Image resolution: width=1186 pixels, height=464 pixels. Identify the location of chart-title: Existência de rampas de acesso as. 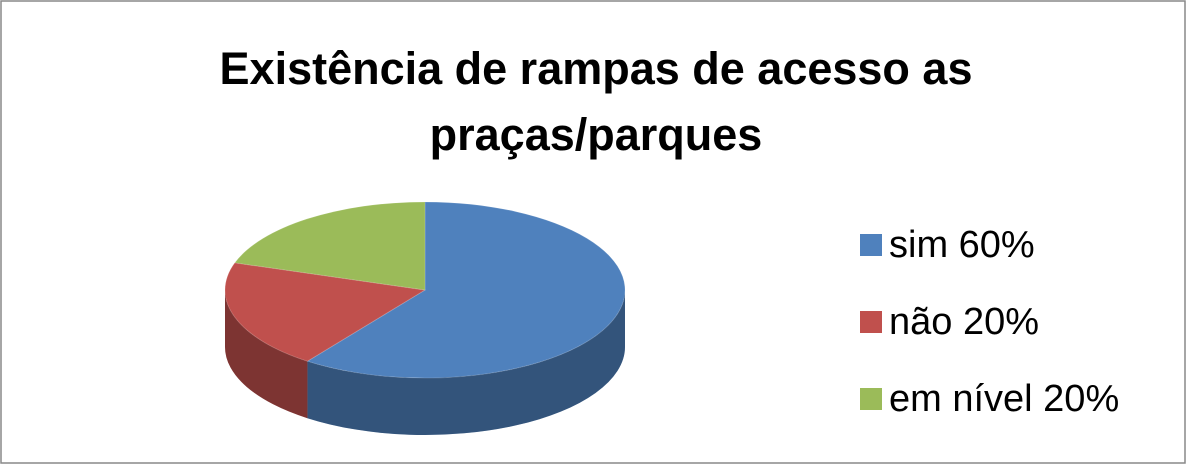
(596, 68).